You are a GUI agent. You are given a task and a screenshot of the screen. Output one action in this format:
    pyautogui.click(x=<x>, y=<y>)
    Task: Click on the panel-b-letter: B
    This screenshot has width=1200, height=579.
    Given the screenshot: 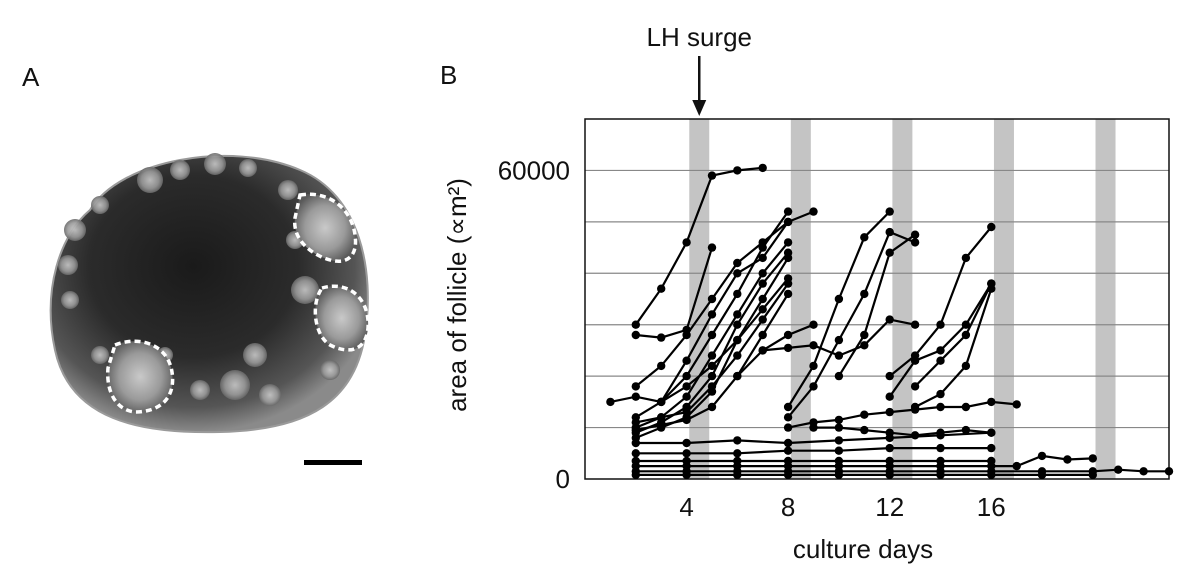 What is the action you would take?
    pyautogui.click(x=449, y=75)
    